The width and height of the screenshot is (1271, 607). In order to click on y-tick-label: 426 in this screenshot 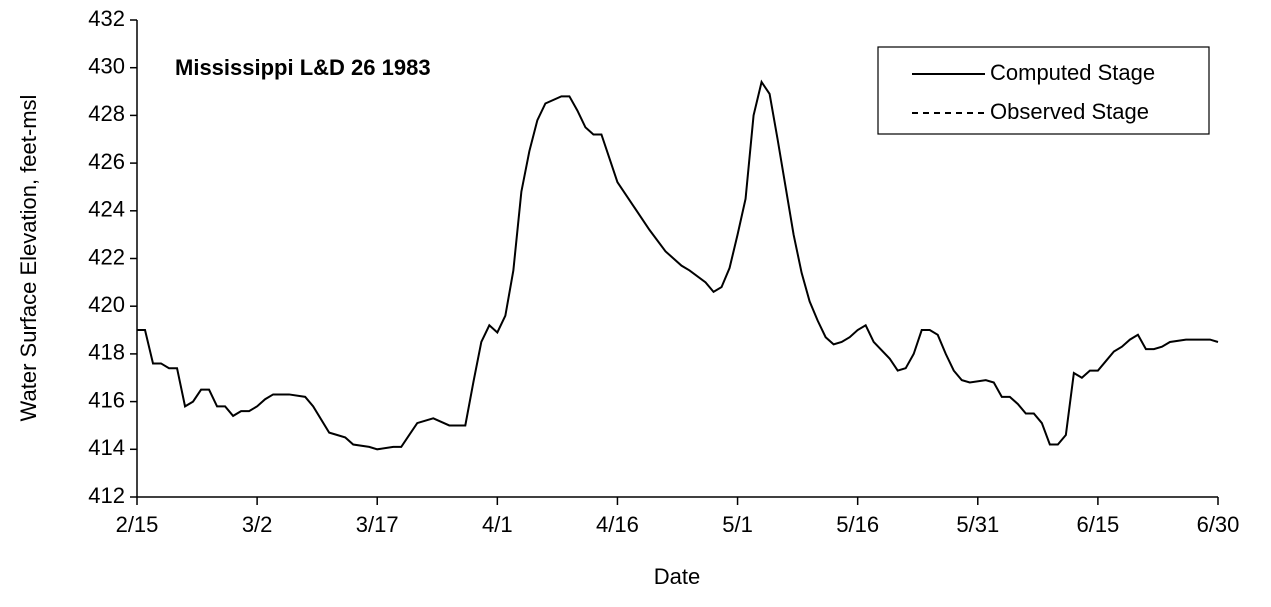, I will do `click(106, 161)`.